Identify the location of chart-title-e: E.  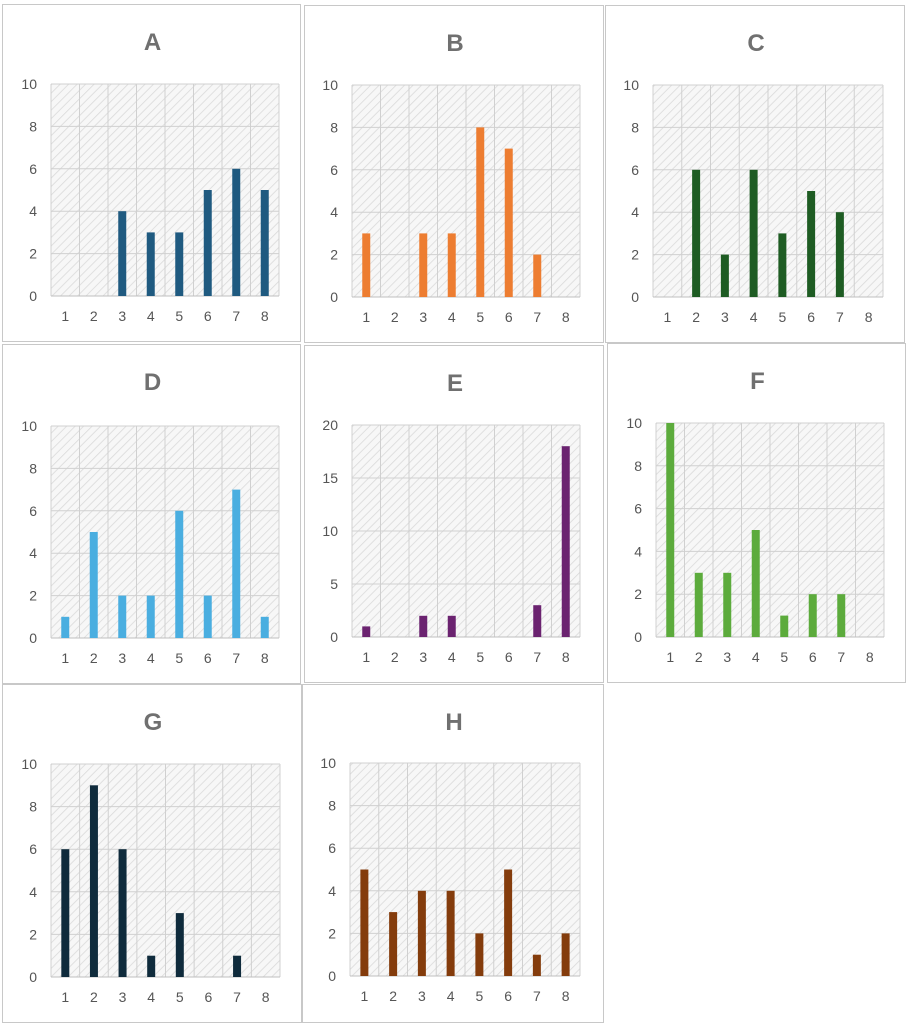
(455, 383).